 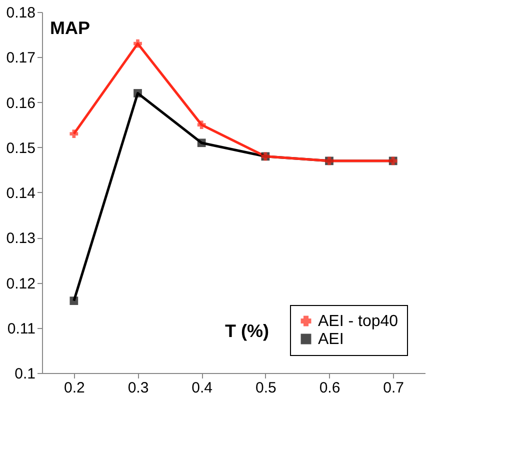 What do you see at coordinates (331, 339) in the screenshot?
I see `legend-label: AEI` at bounding box center [331, 339].